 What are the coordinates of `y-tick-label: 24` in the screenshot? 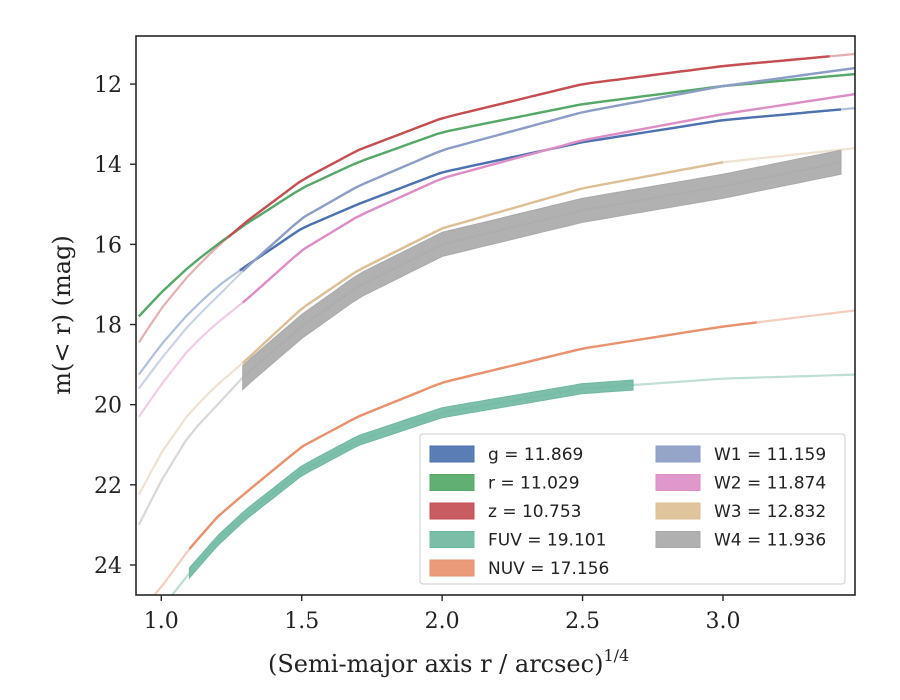 It's located at (108, 566).